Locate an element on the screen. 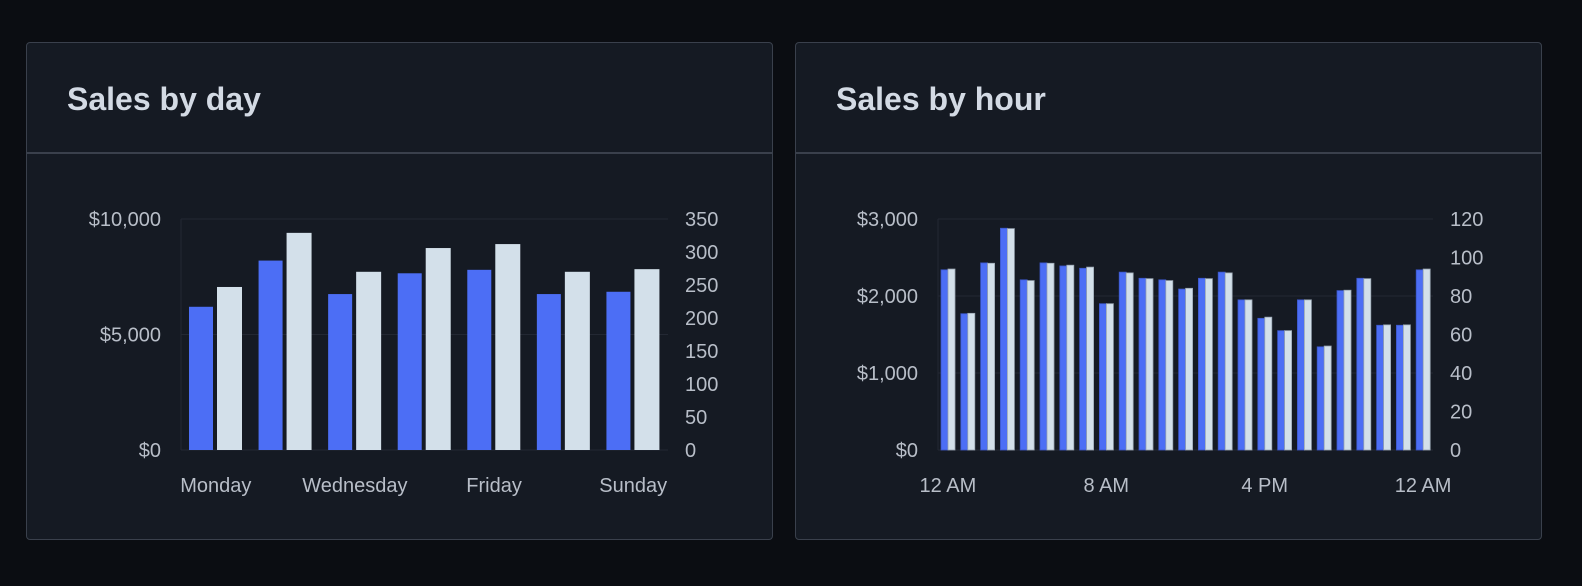 This screenshot has height=586, width=1582. x-tick-label: Sunday is located at coordinates (633, 486).